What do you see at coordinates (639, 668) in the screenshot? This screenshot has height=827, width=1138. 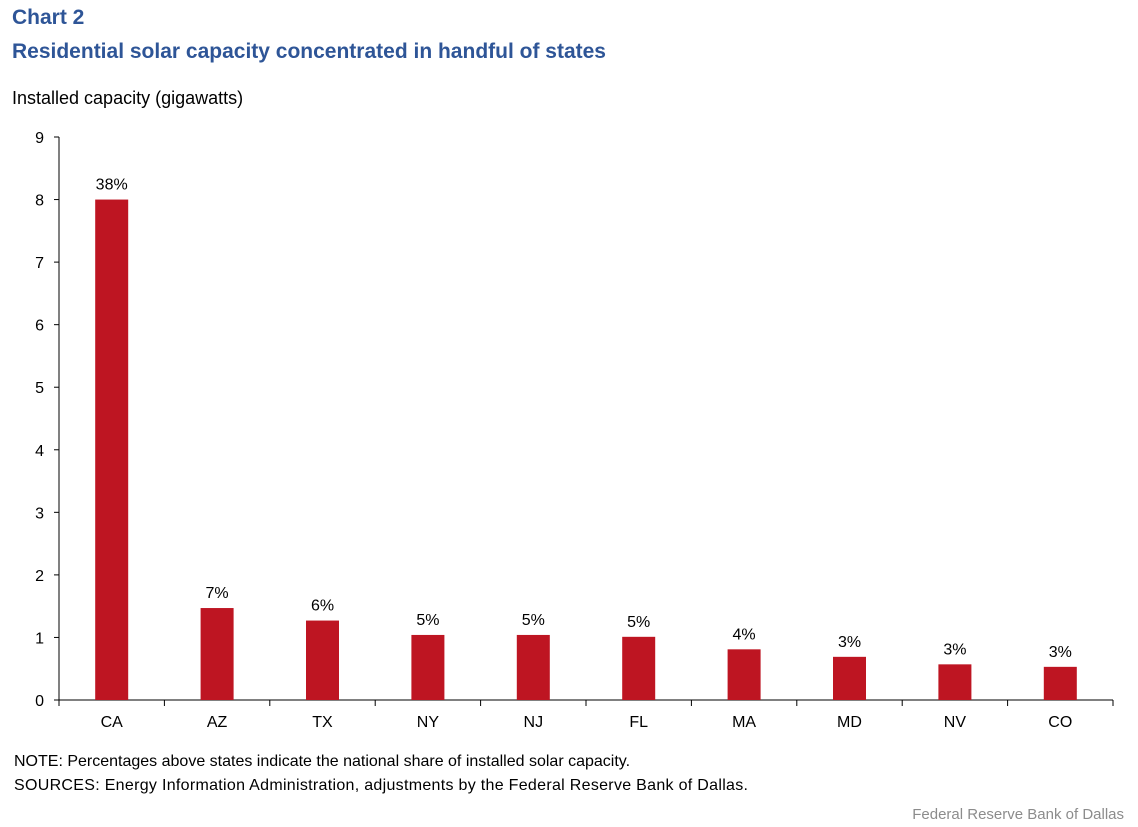 I see `bar-fl` at bounding box center [639, 668].